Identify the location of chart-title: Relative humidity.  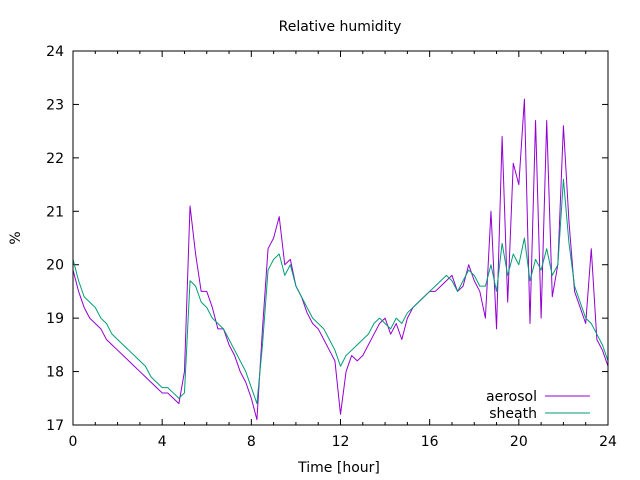
(340, 27).